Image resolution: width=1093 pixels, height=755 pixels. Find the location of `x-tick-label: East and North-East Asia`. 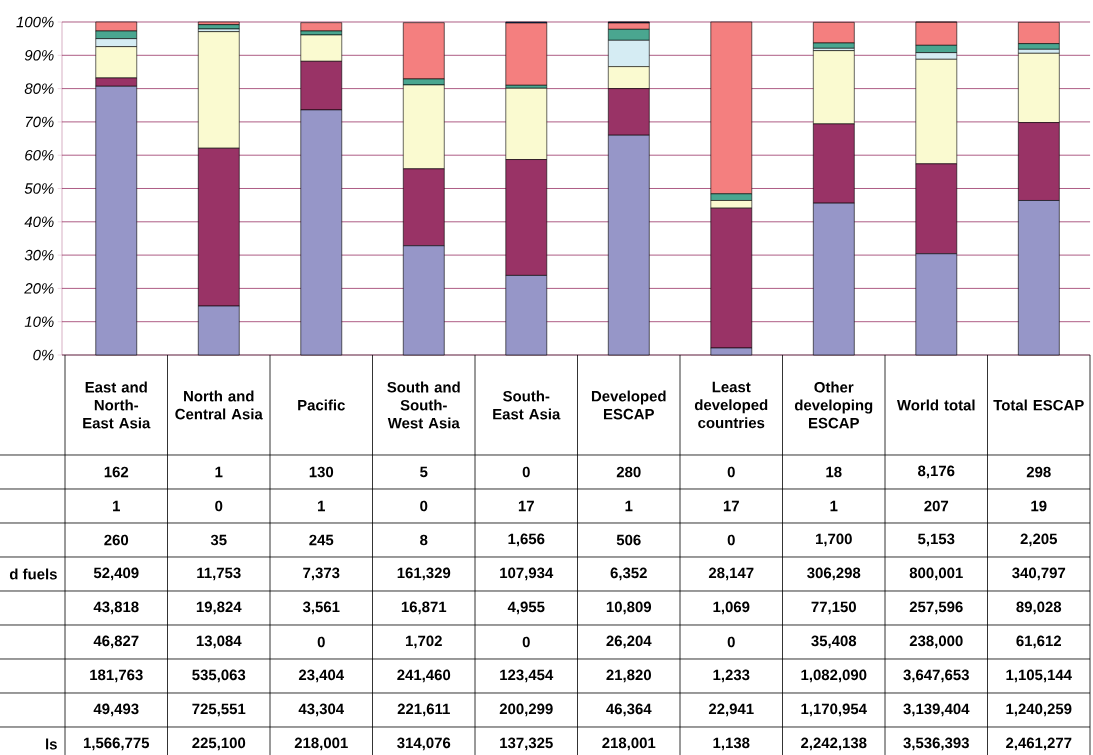

x-tick-label: East and North-East Asia is located at coordinates (117, 405).